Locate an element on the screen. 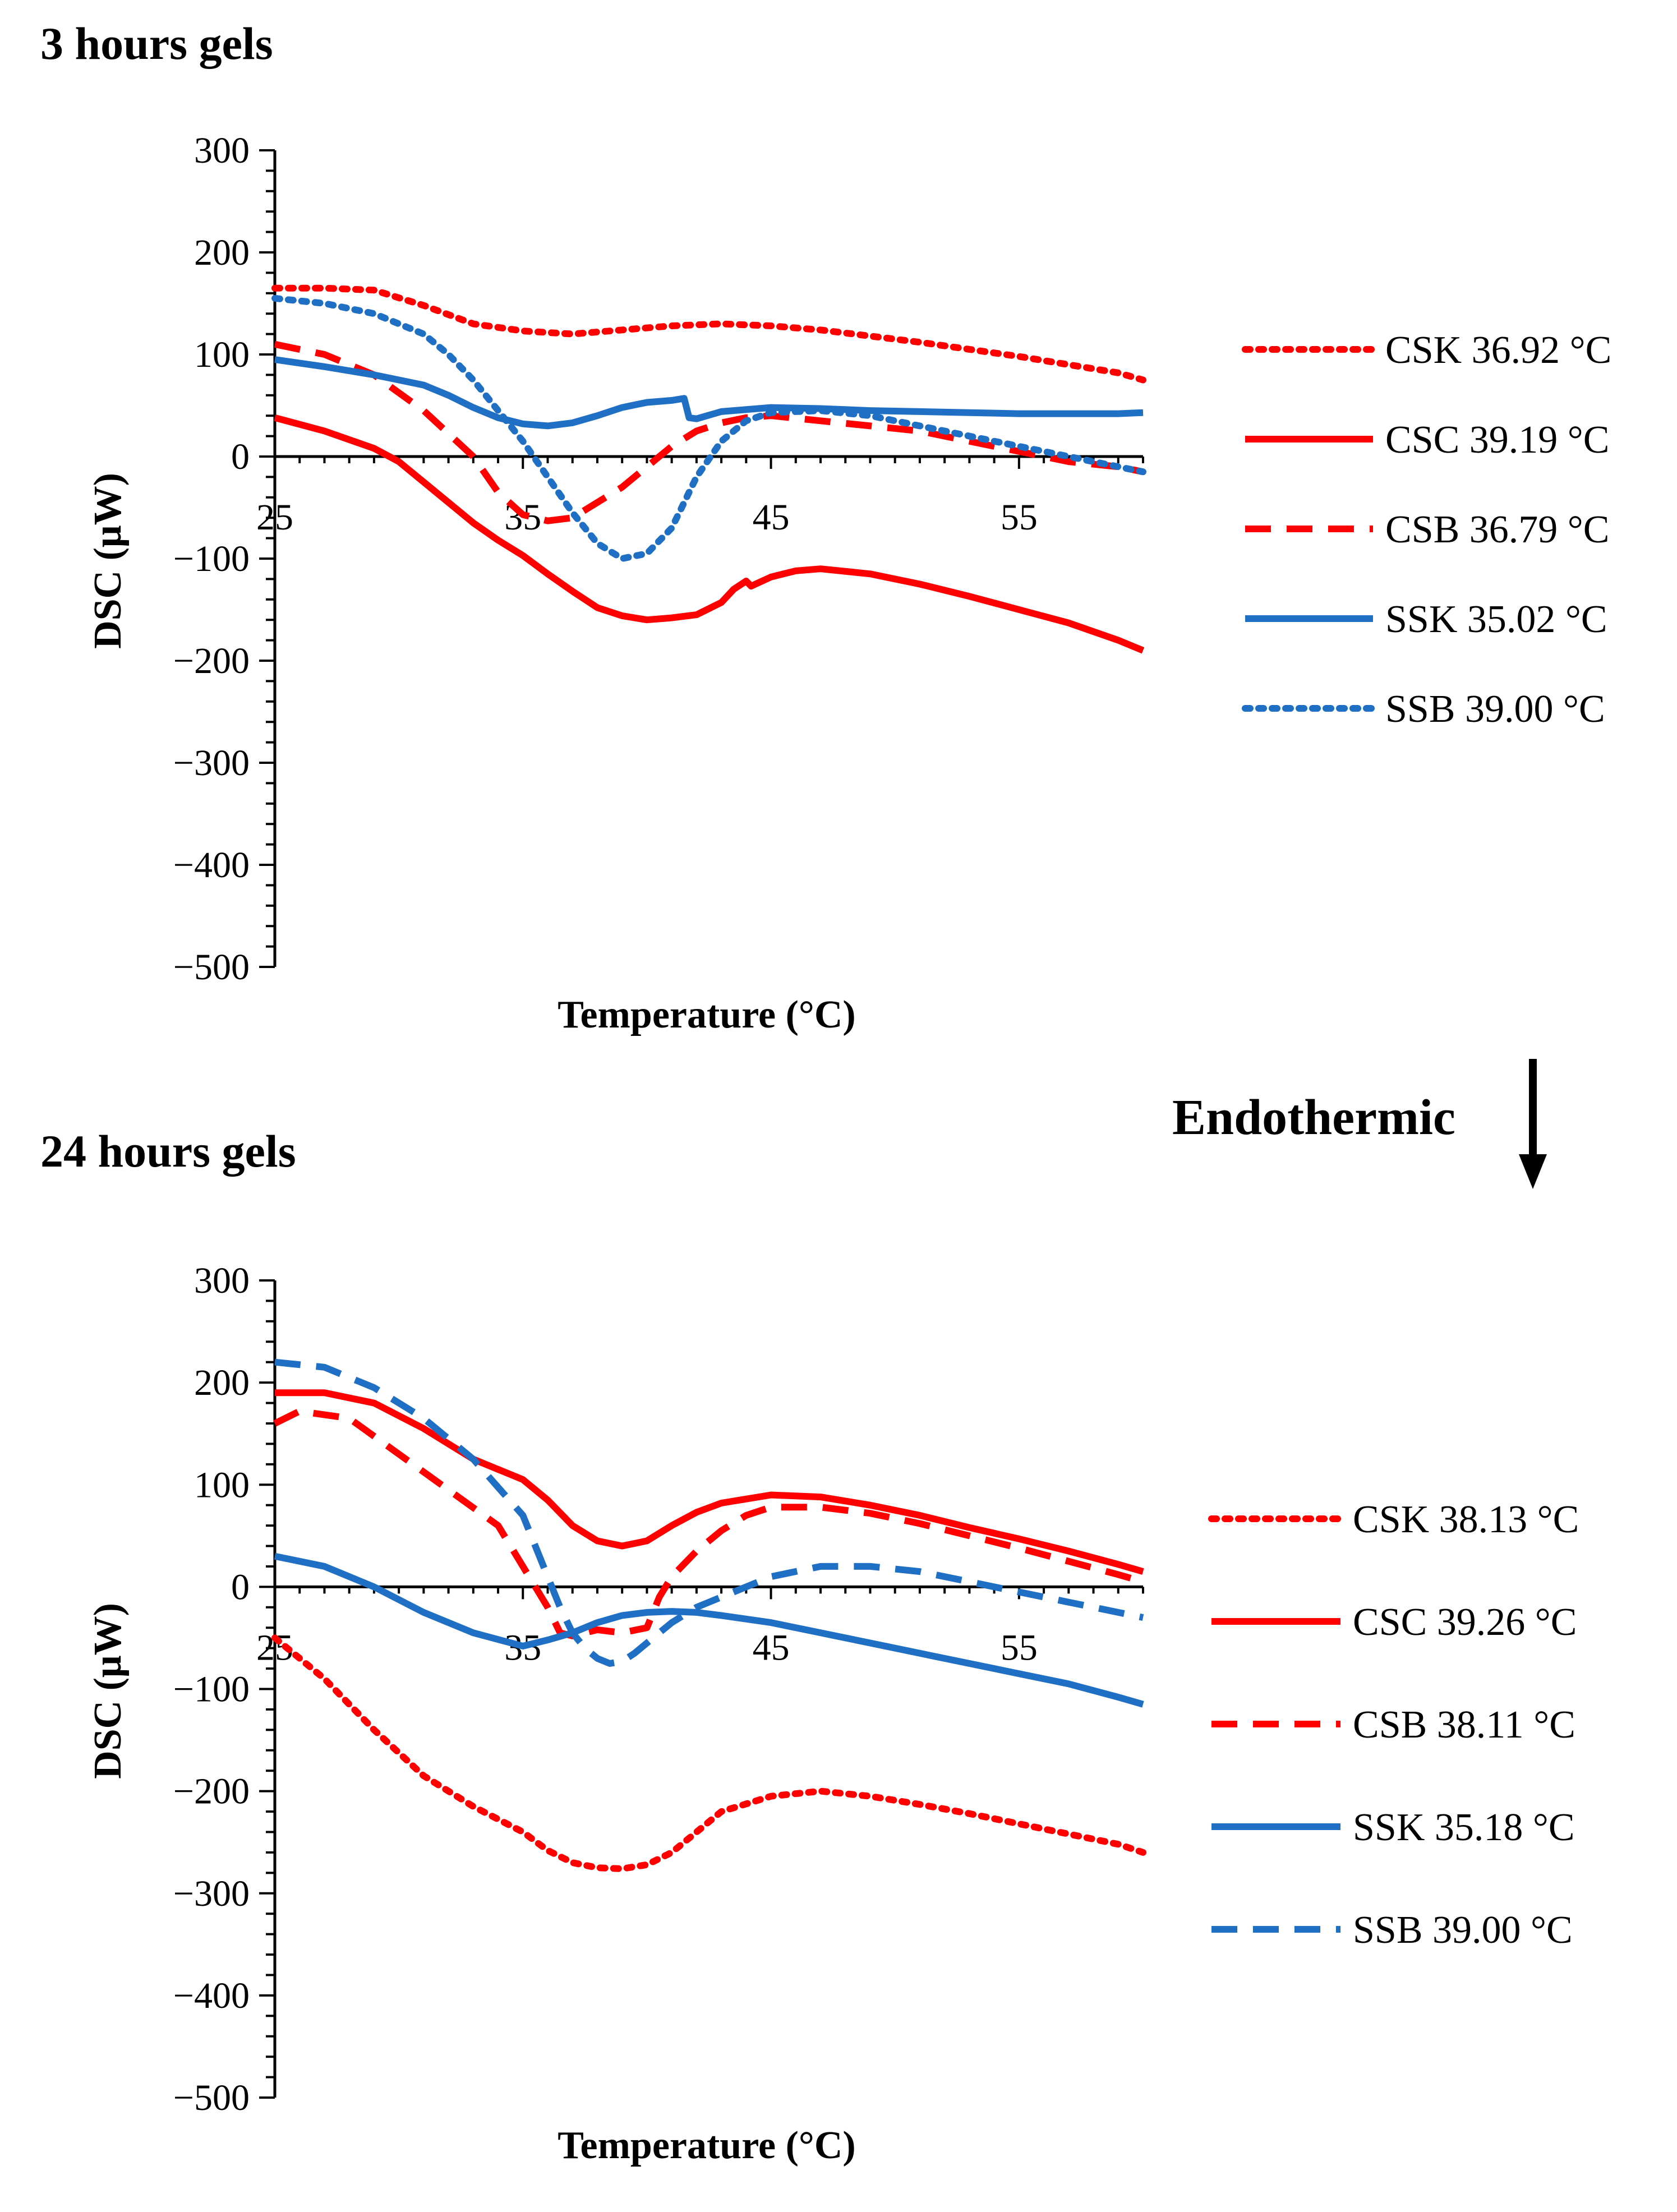  legend-label: SSK 35.02 °C is located at coordinates (1496, 619).